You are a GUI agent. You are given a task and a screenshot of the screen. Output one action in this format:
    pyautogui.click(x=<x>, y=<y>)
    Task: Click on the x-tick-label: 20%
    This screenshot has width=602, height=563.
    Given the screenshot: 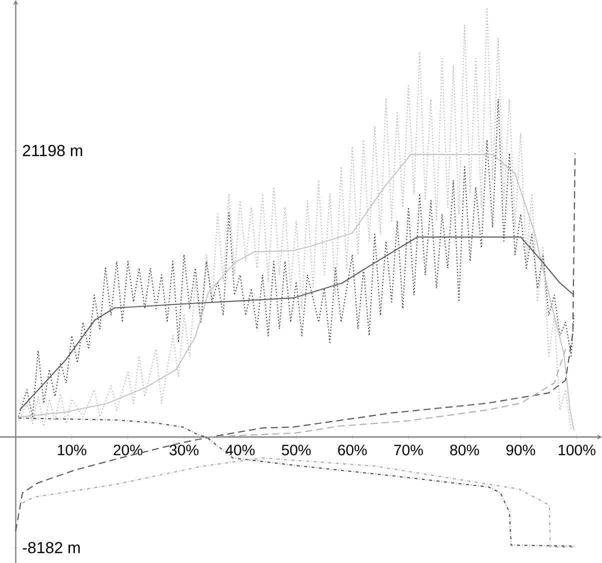 What is the action you would take?
    pyautogui.click(x=128, y=450)
    